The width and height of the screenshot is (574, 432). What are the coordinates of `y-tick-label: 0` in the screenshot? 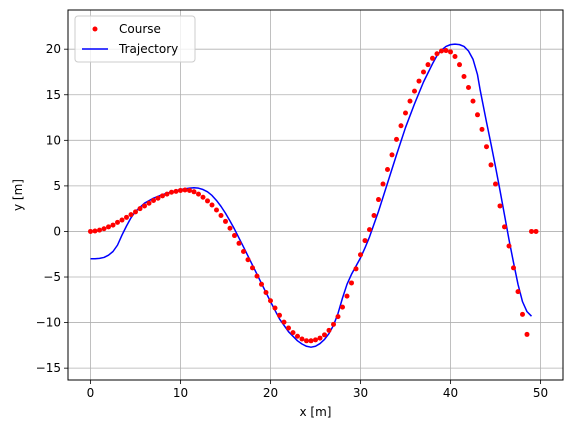 It's located at (57, 231).